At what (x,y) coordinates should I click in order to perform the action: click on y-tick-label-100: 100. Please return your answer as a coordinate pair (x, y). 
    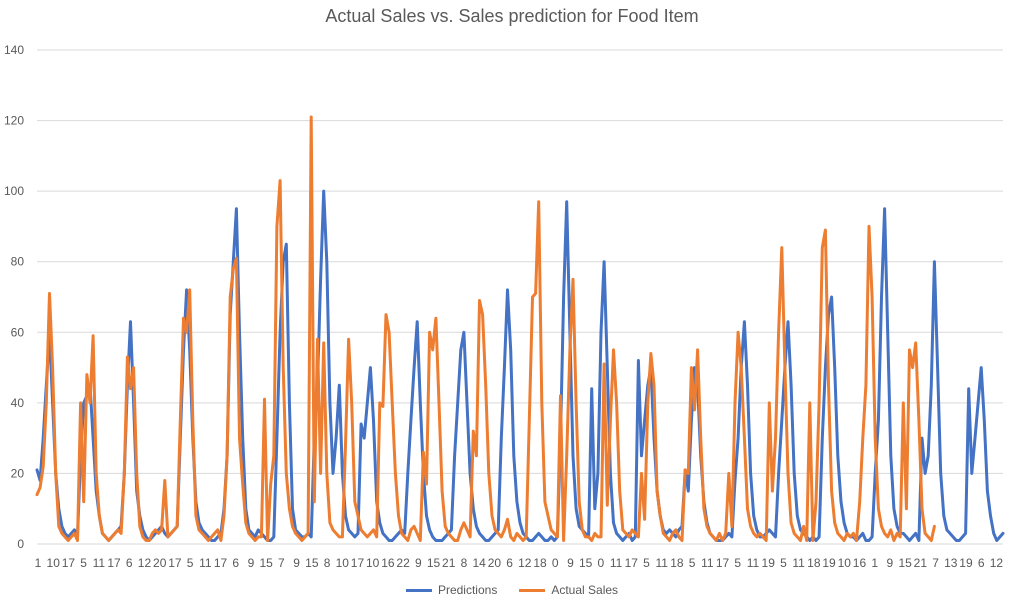
    Looking at the image, I should click on (14, 191).